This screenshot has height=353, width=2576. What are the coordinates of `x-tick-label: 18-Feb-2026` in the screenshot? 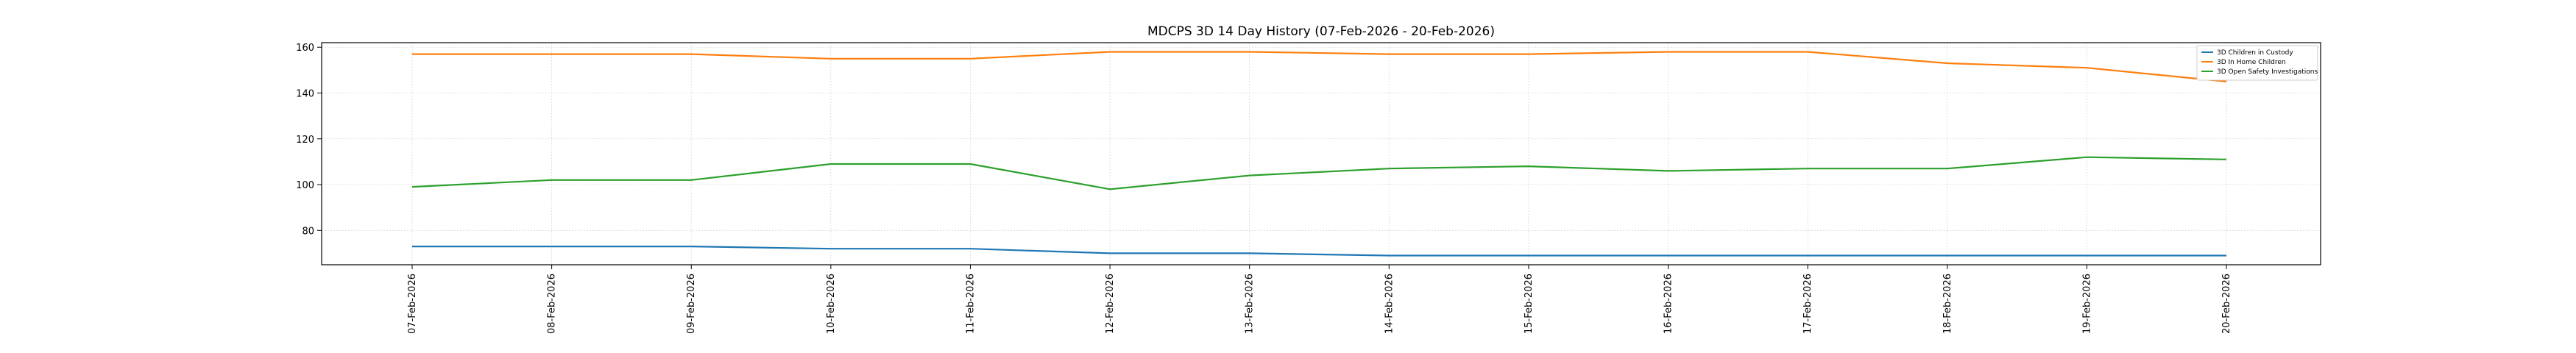 It's located at (1947, 304).